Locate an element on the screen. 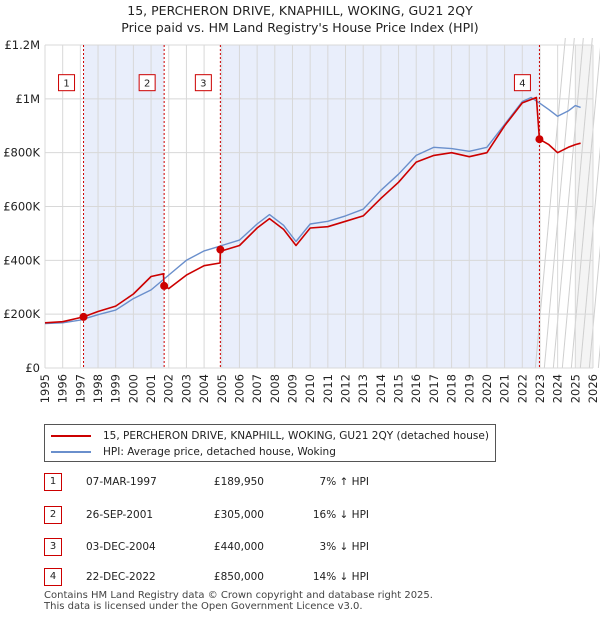 The height and width of the screenshot is (620, 600). sale-label-text: 2 is located at coordinates (147, 84).